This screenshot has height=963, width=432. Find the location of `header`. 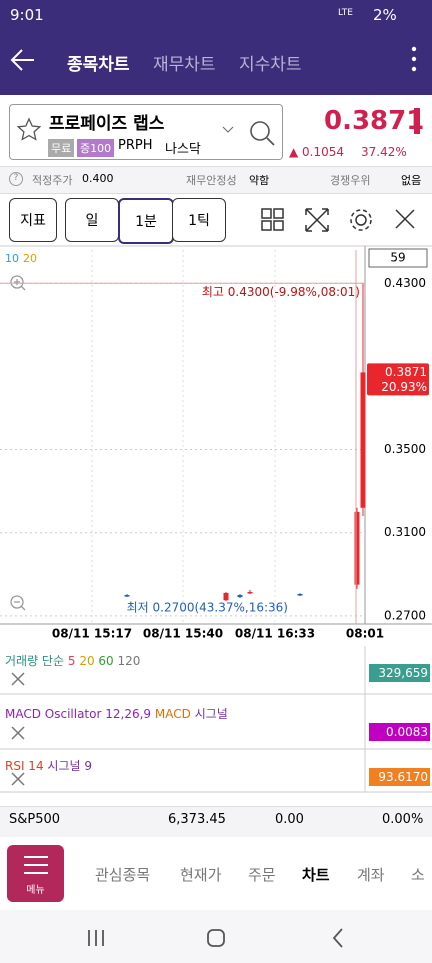

header is located at coordinates (216, 47).